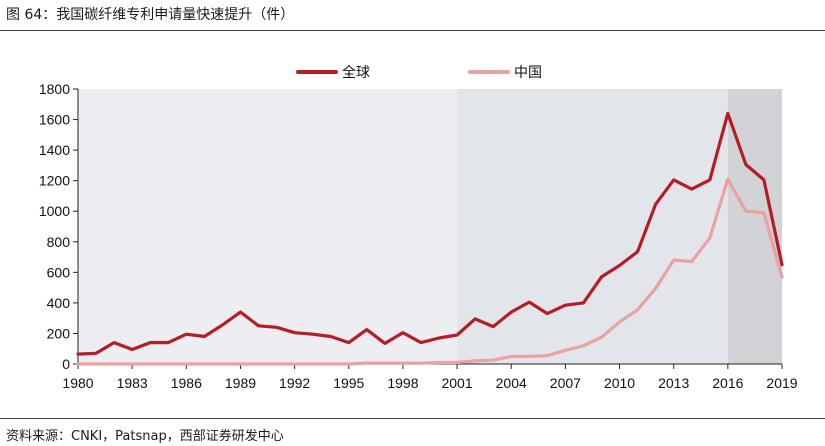 The width and height of the screenshot is (825, 446). Describe the element at coordinates (565, 383) in the screenshot. I see `x-tick-label: 2007` at that location.